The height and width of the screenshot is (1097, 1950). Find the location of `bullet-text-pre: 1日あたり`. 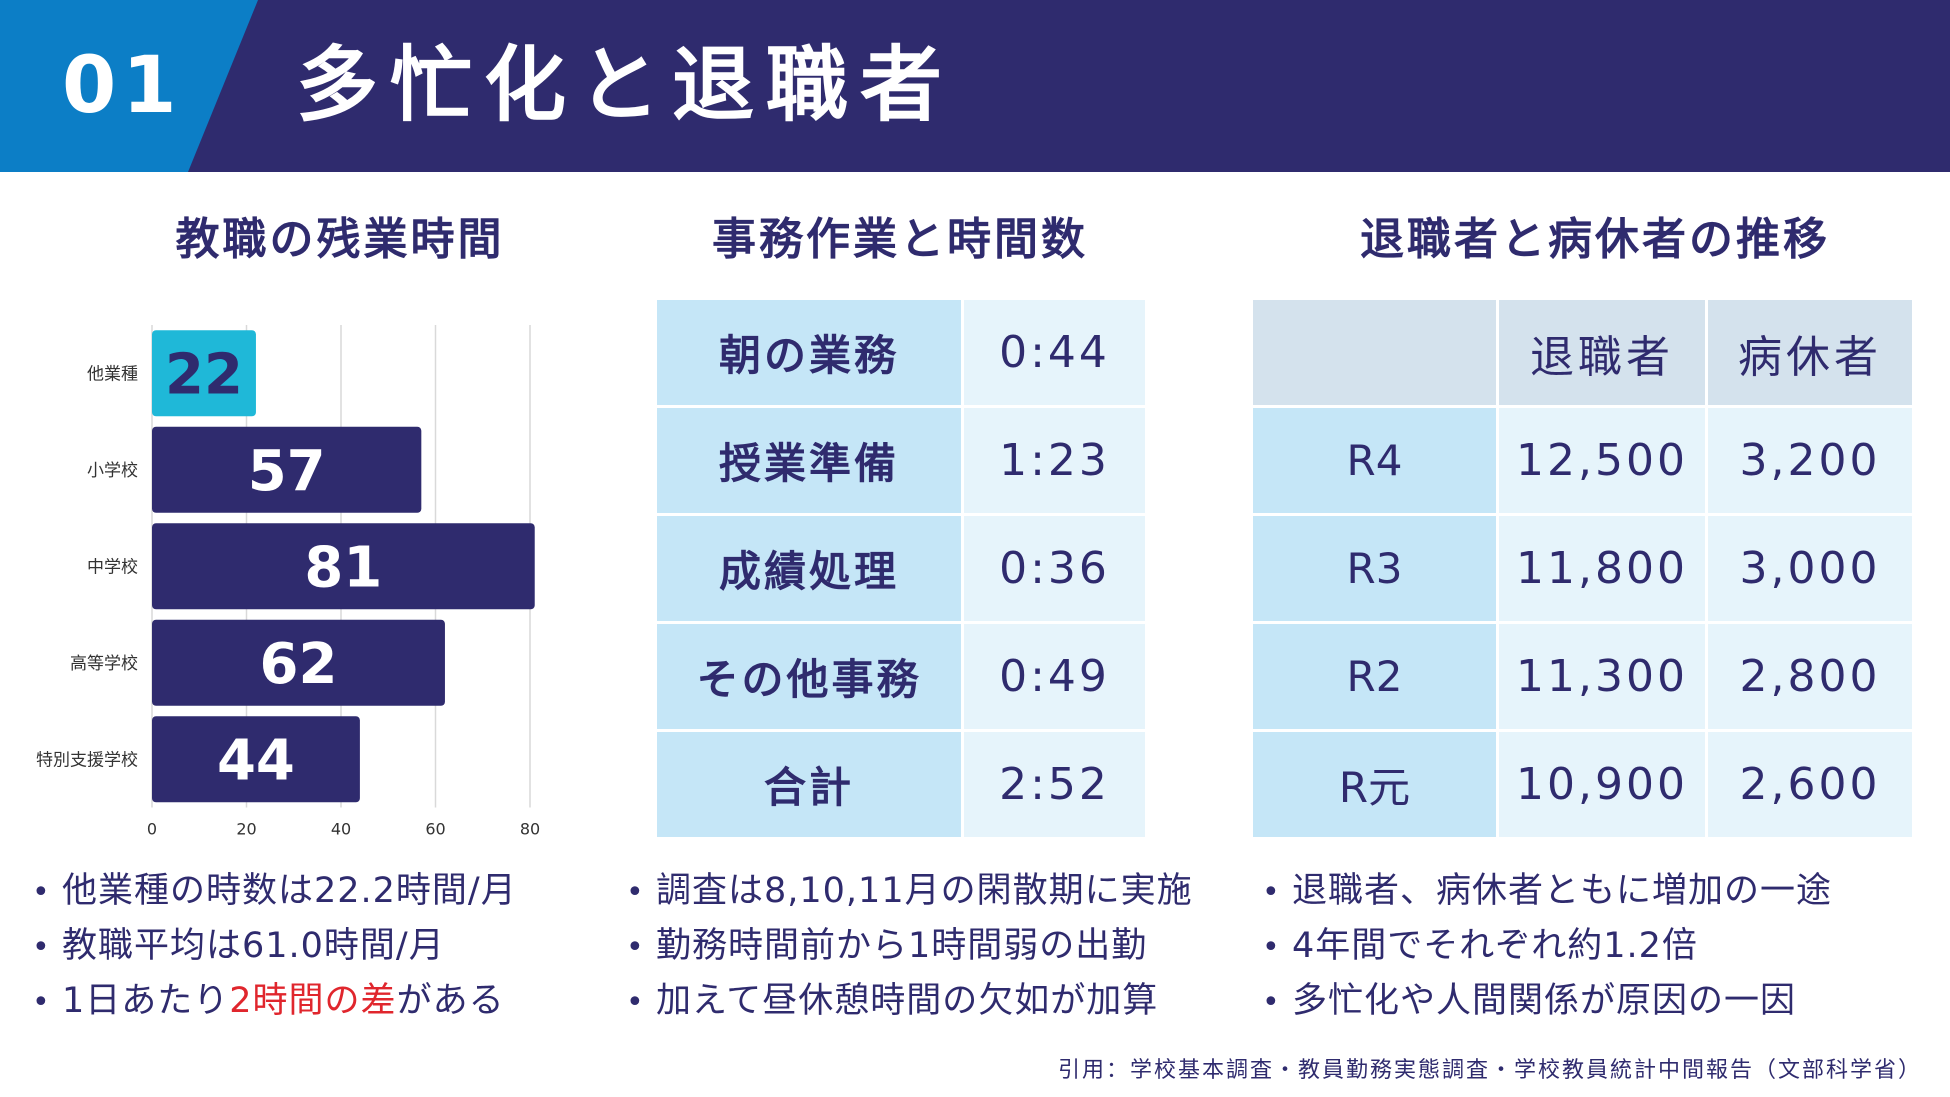

bullet-text-pre: 1日あたり is located at coordinates (146, 1001).